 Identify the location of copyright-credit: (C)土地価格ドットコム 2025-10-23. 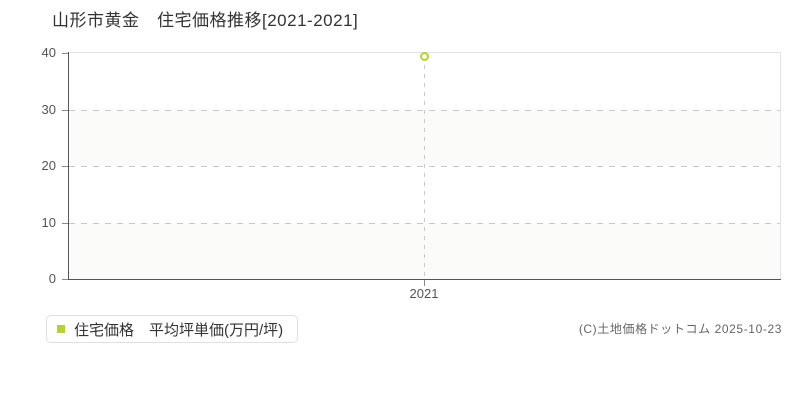
(680, 329).